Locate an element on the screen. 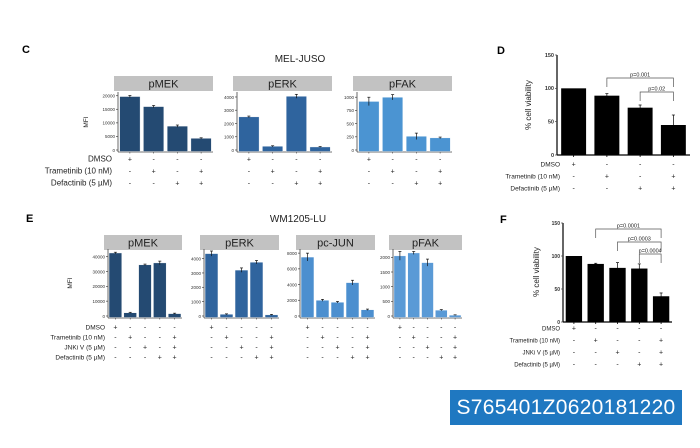  y-tick-label: 6000 is located at coordinates (292, 269).